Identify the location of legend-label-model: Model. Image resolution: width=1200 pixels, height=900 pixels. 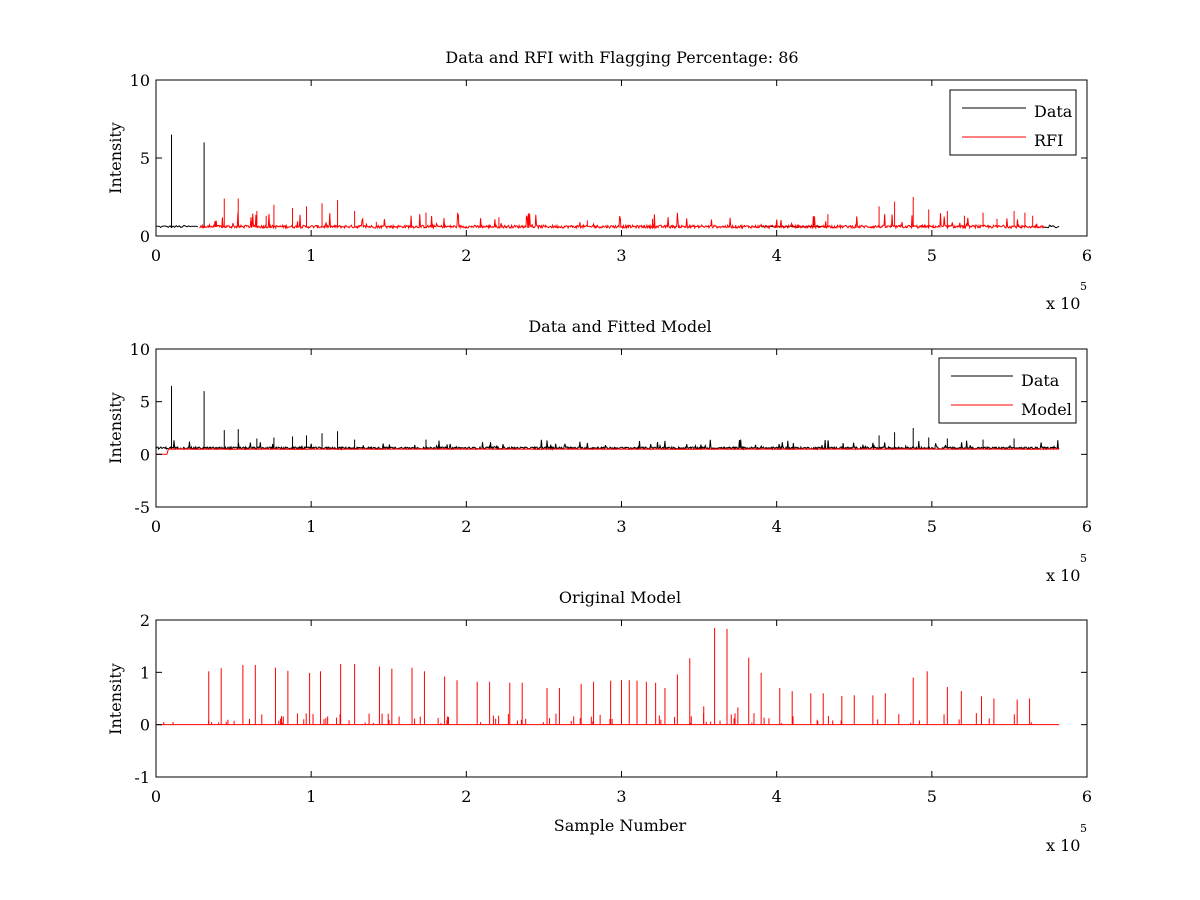
(1046, 409).